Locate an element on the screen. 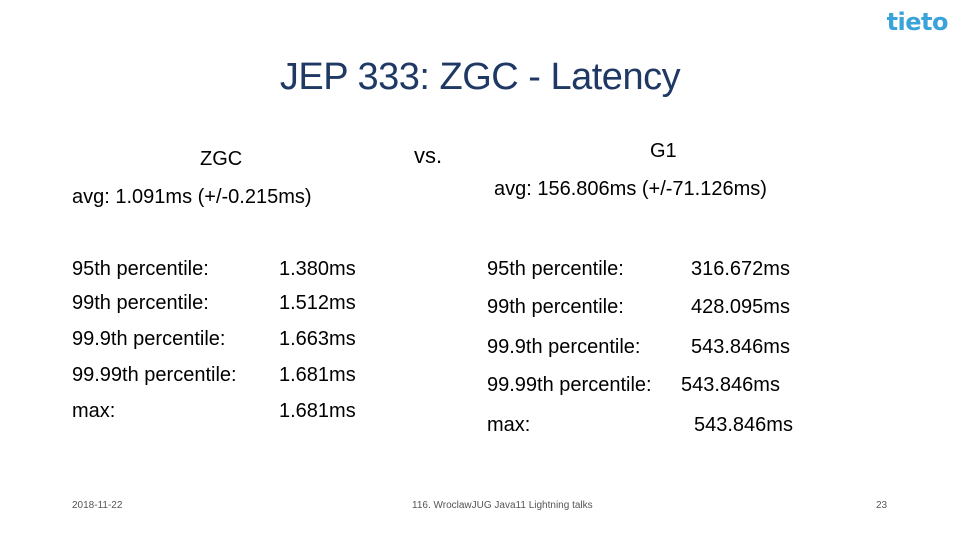  g1-row-99-9: 99.9th percentile: 543.846ms is located at coordinates (638, 347).